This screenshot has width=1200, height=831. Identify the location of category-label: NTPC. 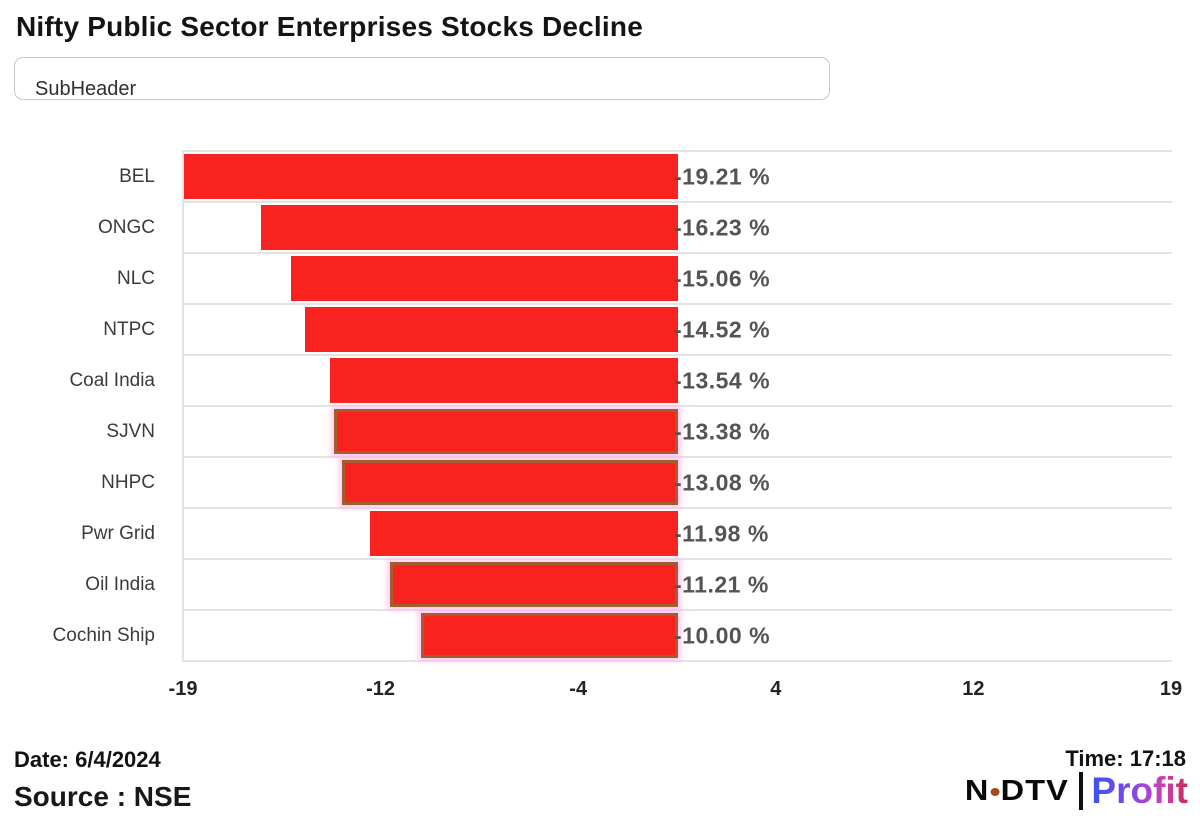
(129, 329).